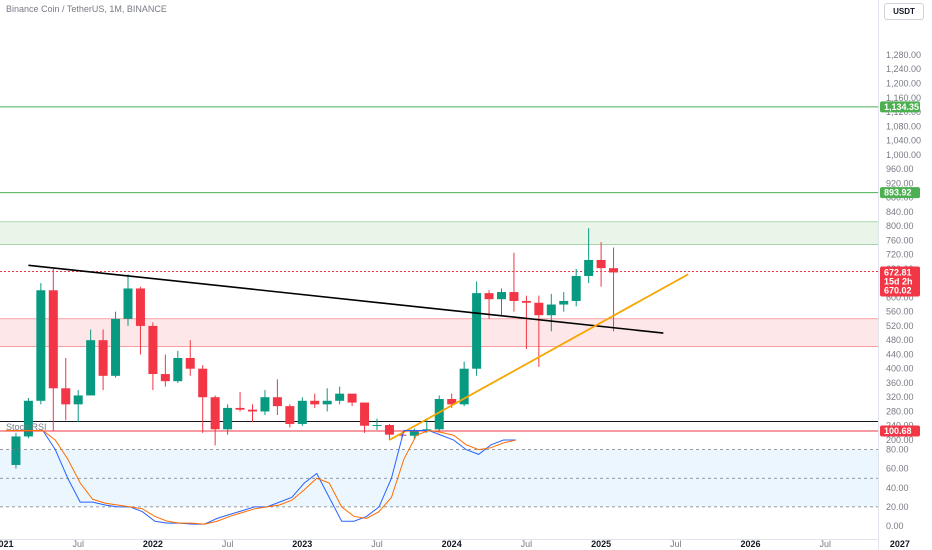 The height and width of the screenshot is (550, 932). What do you see at coordinates (897, 488) in the screenshot?
I see `rsi-tick: 40.00` at bounding box center [897, 488].